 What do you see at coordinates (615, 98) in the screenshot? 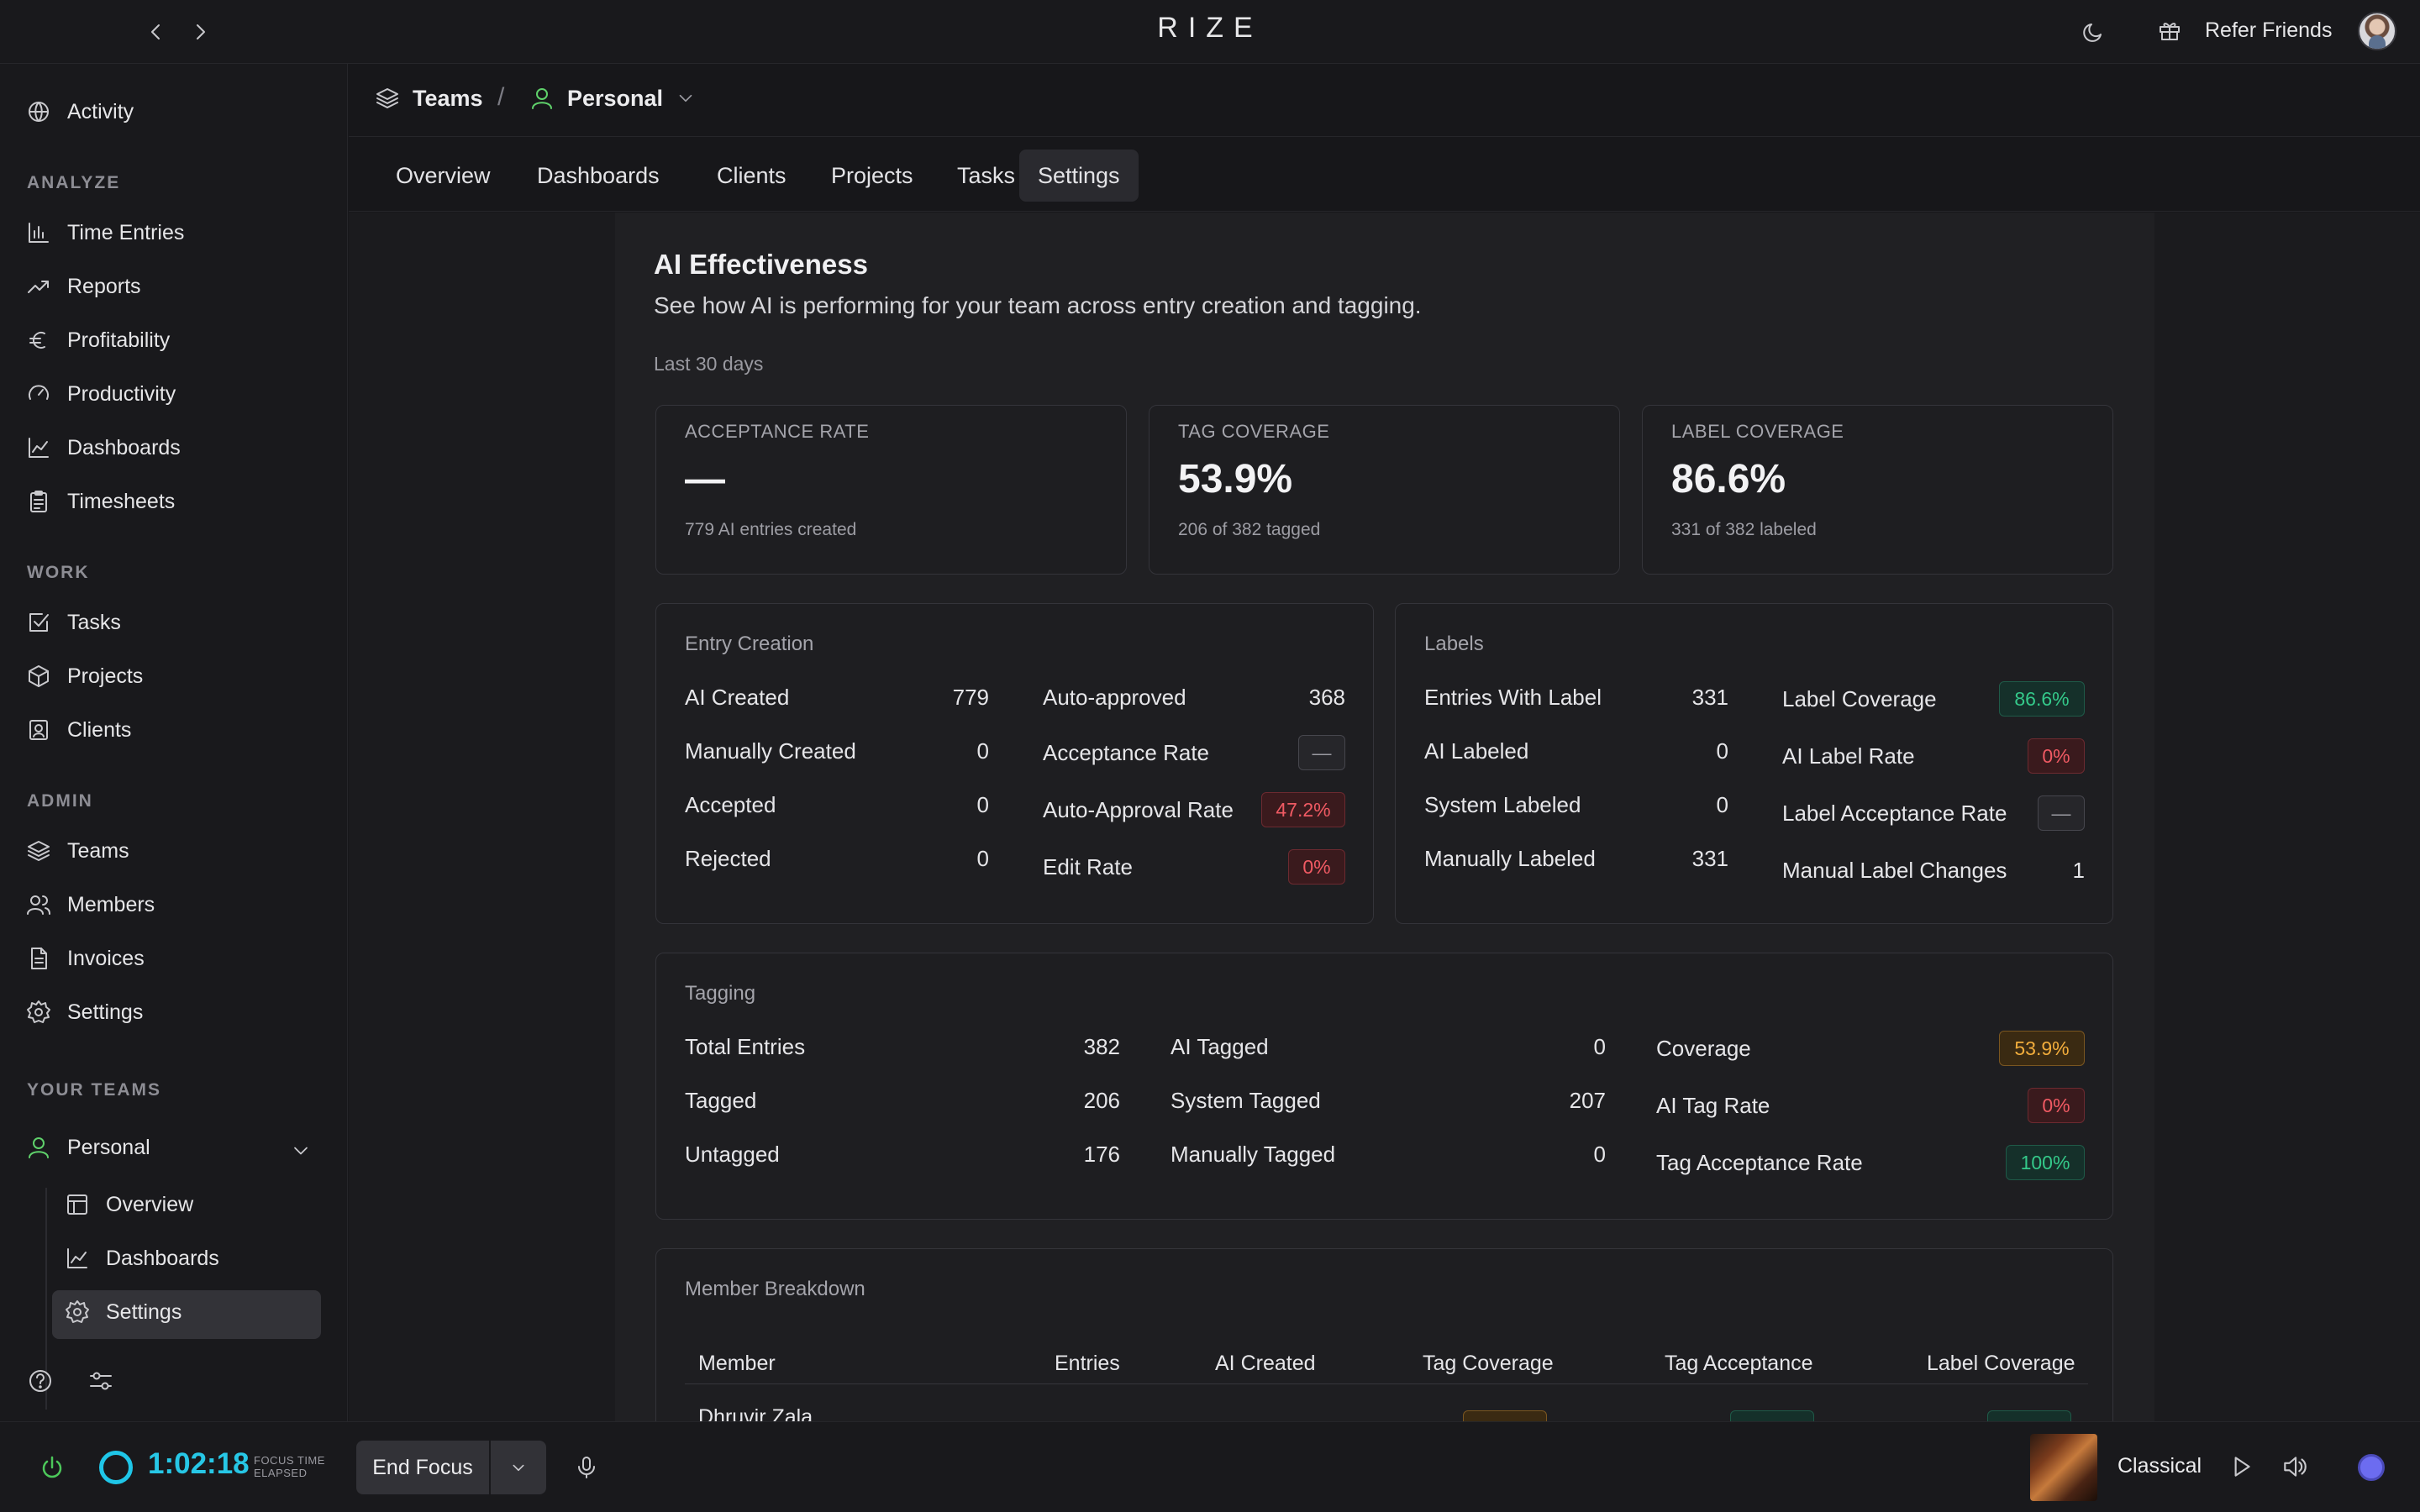
I see `breadcrumb-label: Personal` at bounding box center [615, 98].